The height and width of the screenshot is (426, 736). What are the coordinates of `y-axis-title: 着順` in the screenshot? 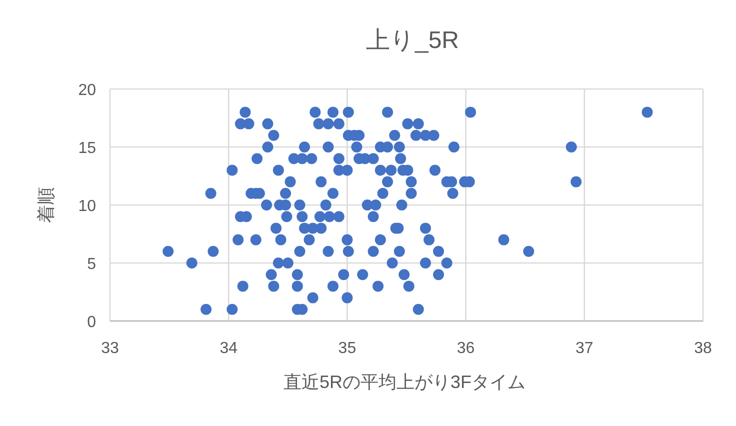 It's located at (46, 205).